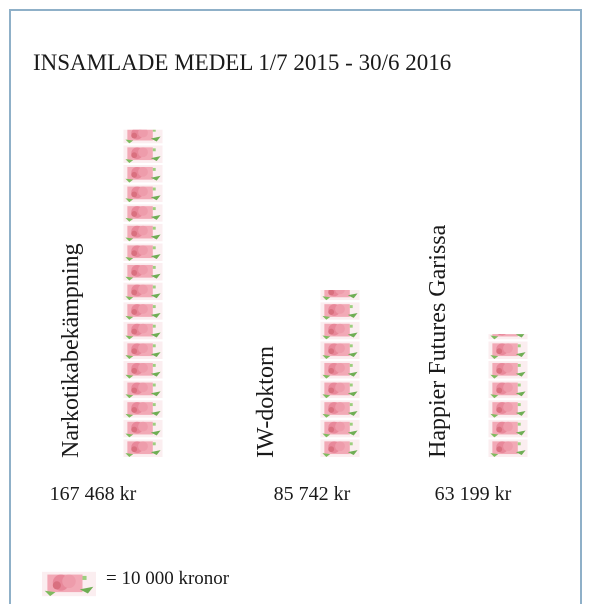 This screenshot has width=589, height=604. Describe the element at coordinates (312, 494) in the screenshot. I see `value-label: 85 742 kr` at that location.